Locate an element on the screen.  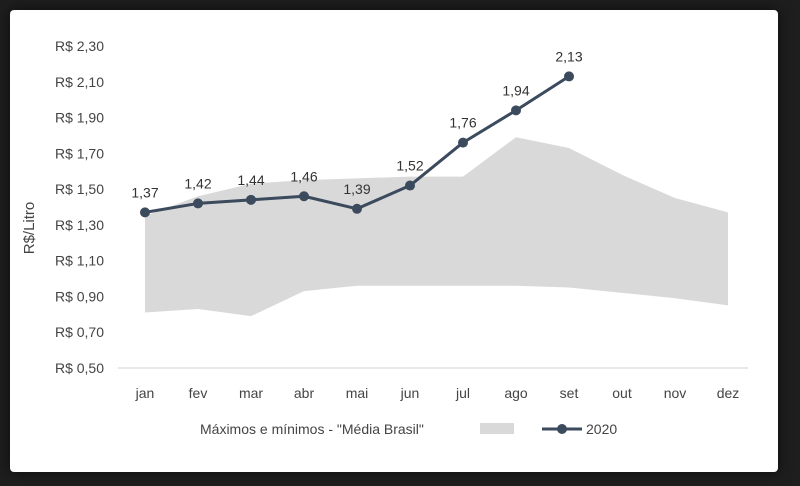
data-label: 1,52 is located at coordinates (409, 166).